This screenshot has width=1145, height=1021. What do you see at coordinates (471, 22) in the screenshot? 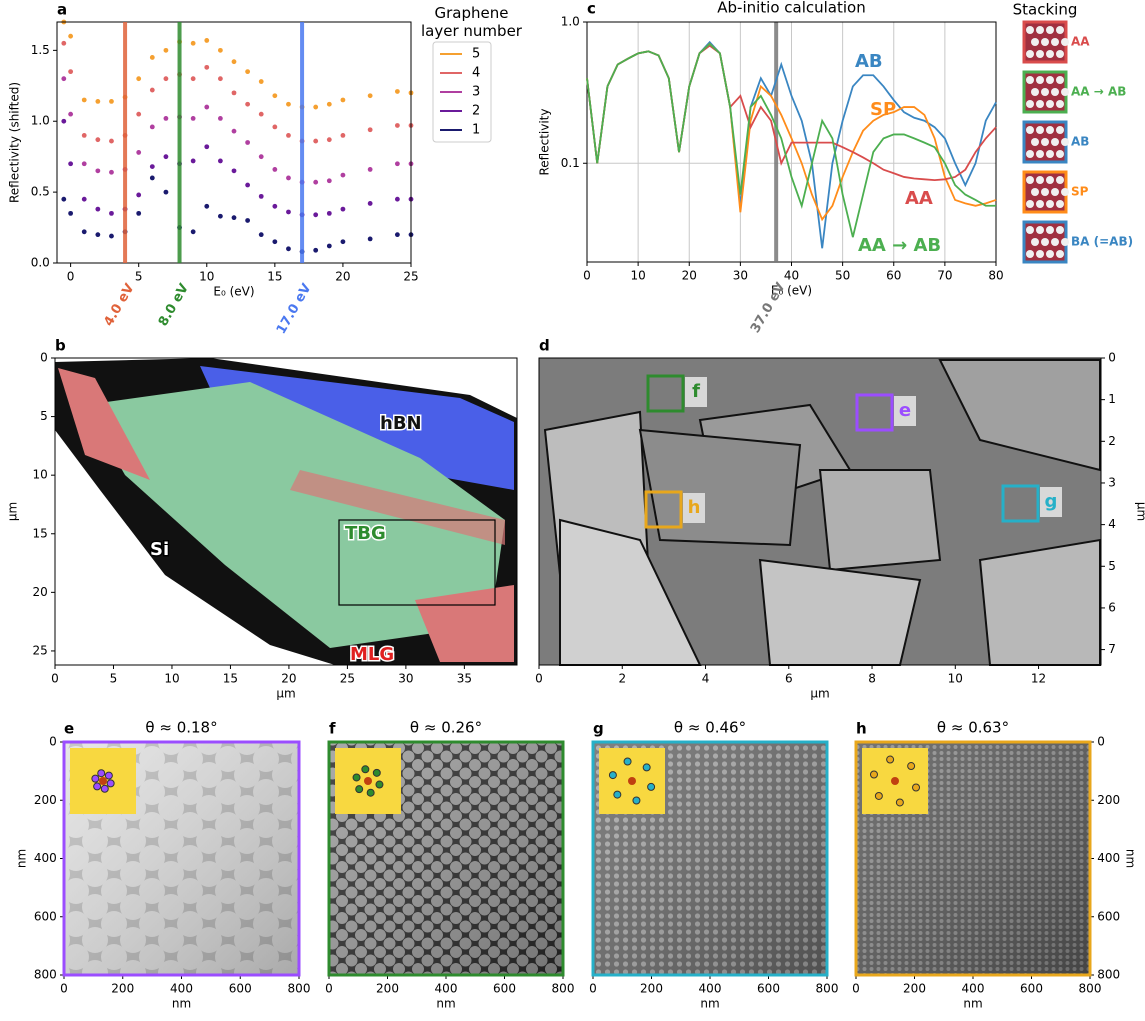
I see `legend-title: Graphene layer number` at bounding box center [471, 22].